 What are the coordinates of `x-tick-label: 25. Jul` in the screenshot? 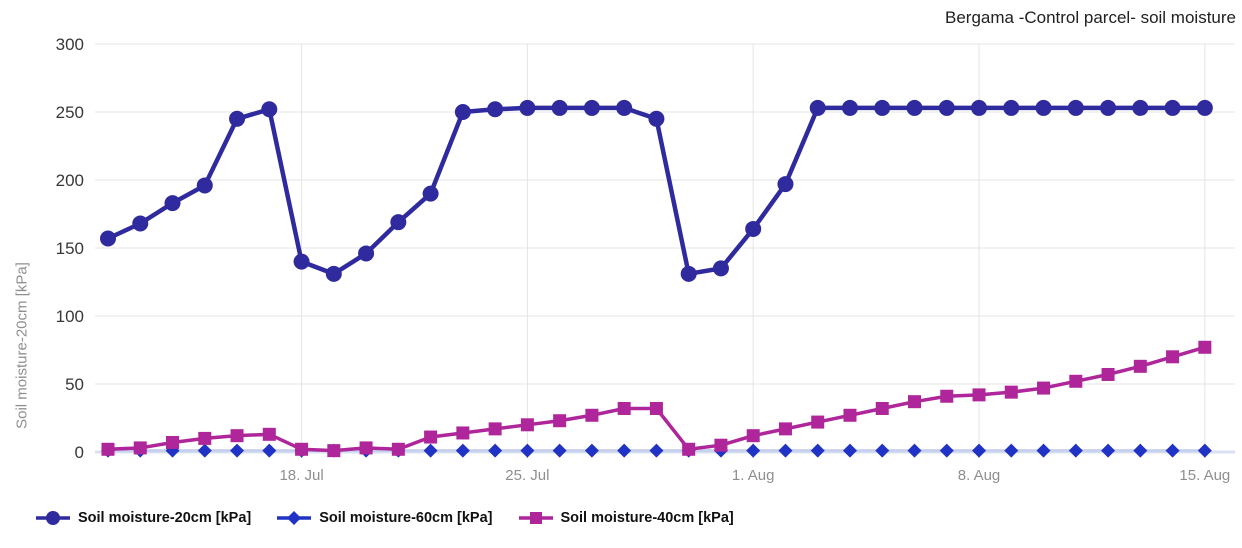 It's located at (527, 475).